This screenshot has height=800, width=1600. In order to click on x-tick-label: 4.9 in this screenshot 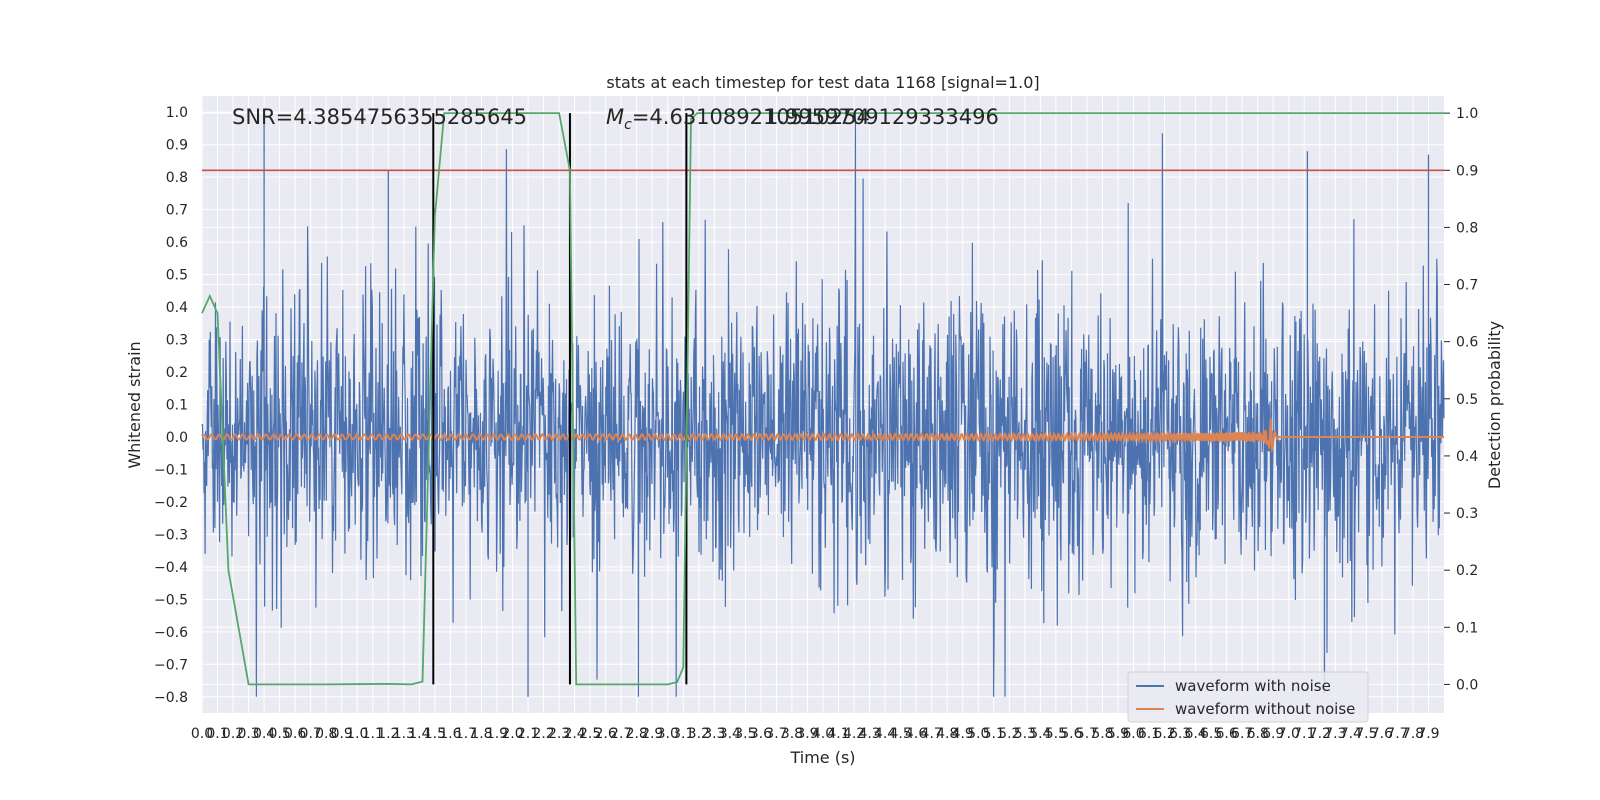, I will do `click(963, 734)`.